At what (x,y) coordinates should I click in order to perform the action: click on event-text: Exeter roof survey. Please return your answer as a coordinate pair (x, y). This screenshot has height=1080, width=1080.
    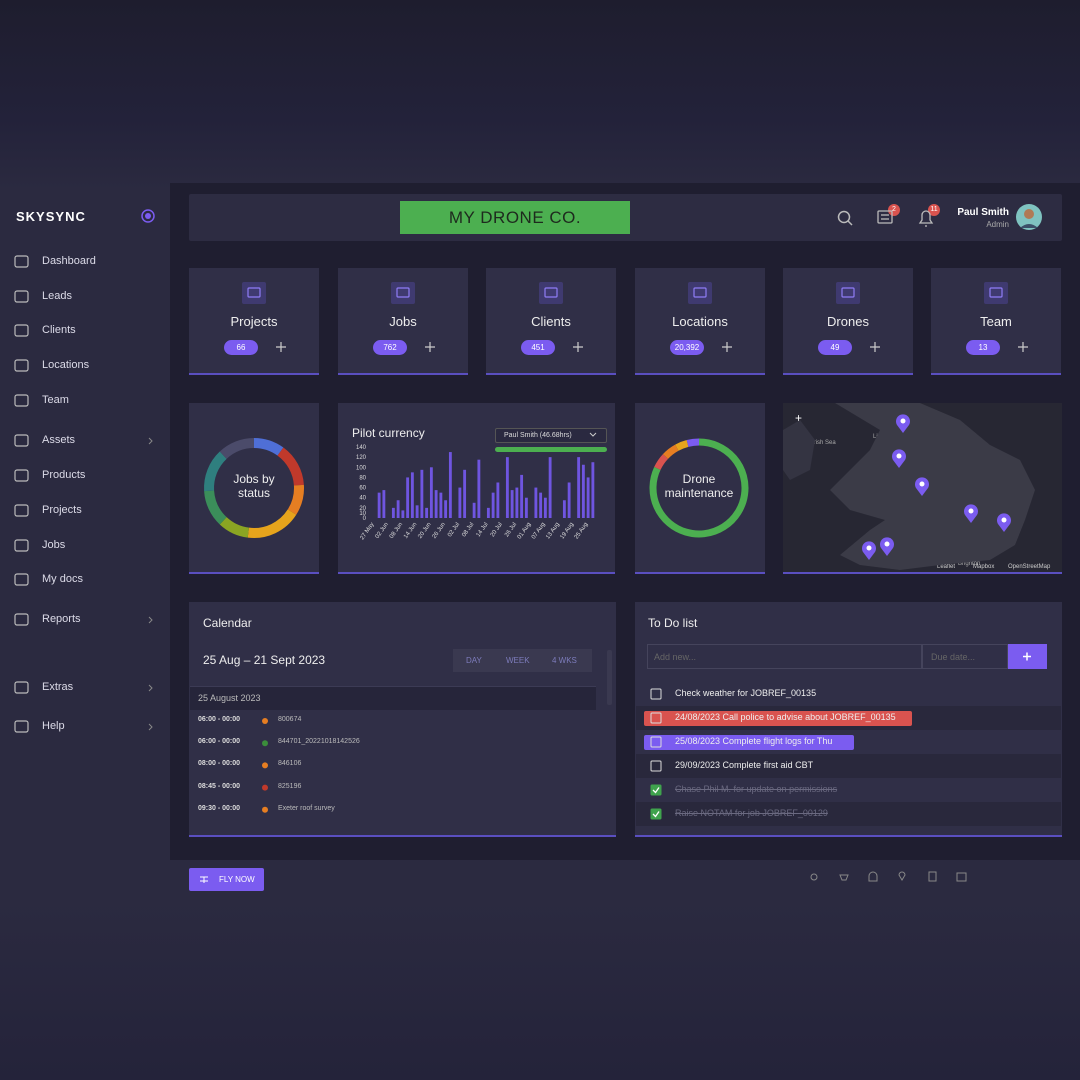
    Looking at the image, I should click on (306, 808).